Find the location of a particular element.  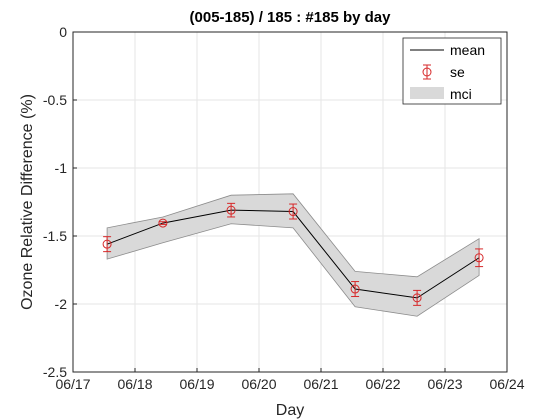

legend-mci-swatch is located at coordinates (427, 93).